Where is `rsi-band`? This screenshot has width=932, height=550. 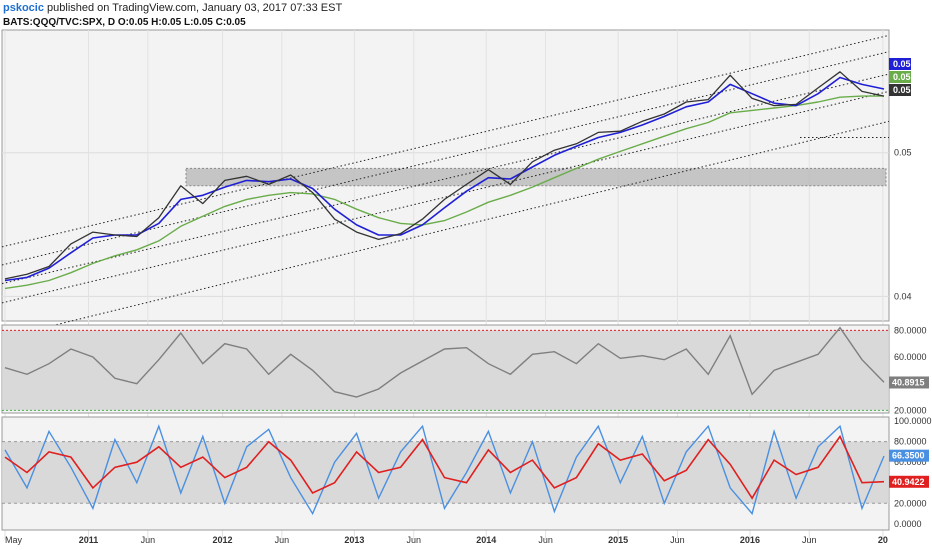 rsi-band is located at coordinates (445, 370).